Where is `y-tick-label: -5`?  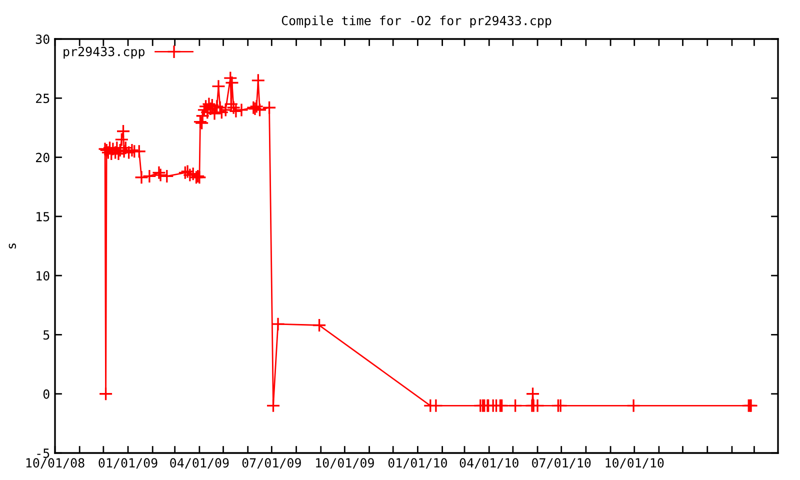
y-tick-label: -5 is located at coordinates (43, 453).